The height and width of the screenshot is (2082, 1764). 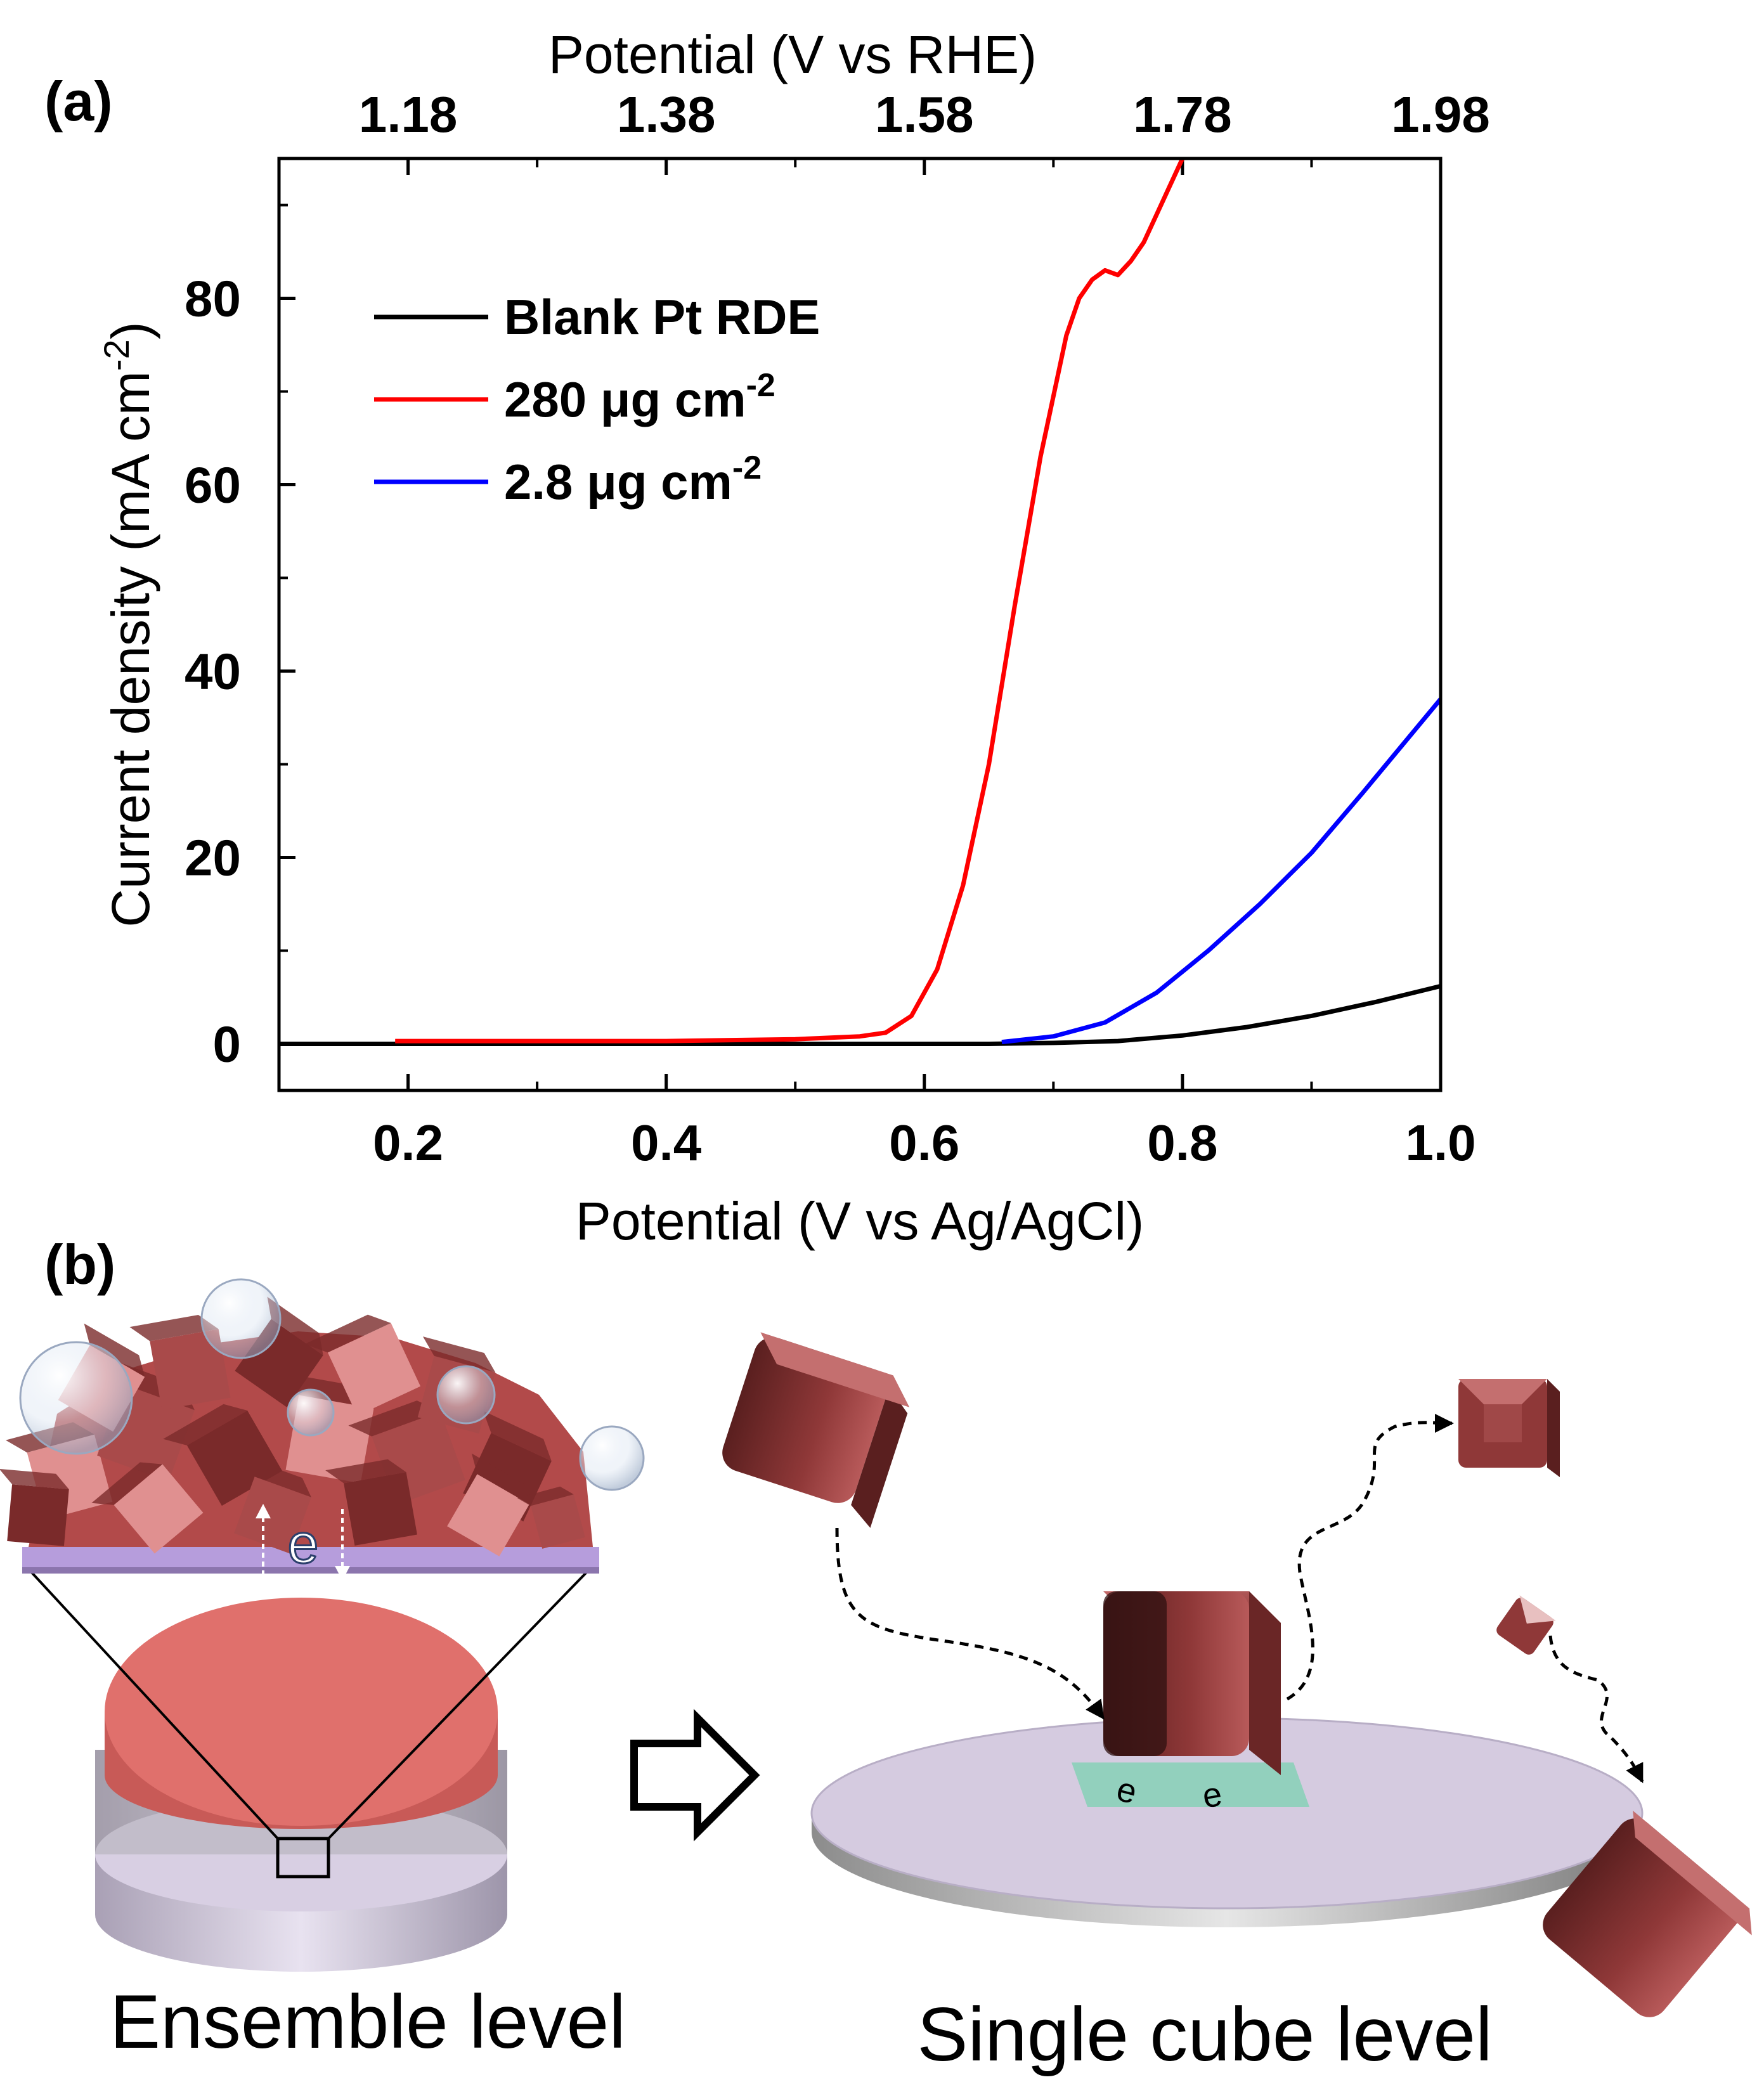 I want to click on falling-cube-3-top, so click(x=1538, y=1609).